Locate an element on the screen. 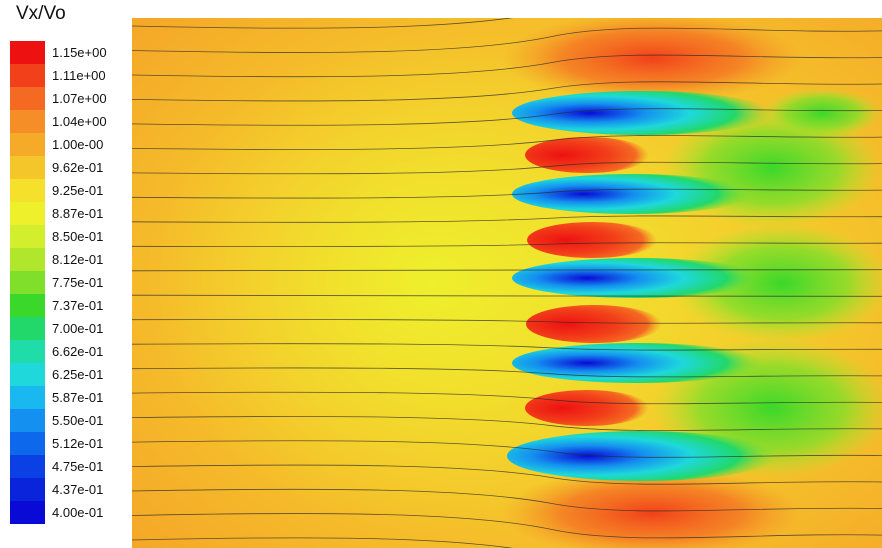 The width and height of the screenshot is (882, 548). colorbar-tick-label: 4.37e-01 is located at coordinates (78, 489).